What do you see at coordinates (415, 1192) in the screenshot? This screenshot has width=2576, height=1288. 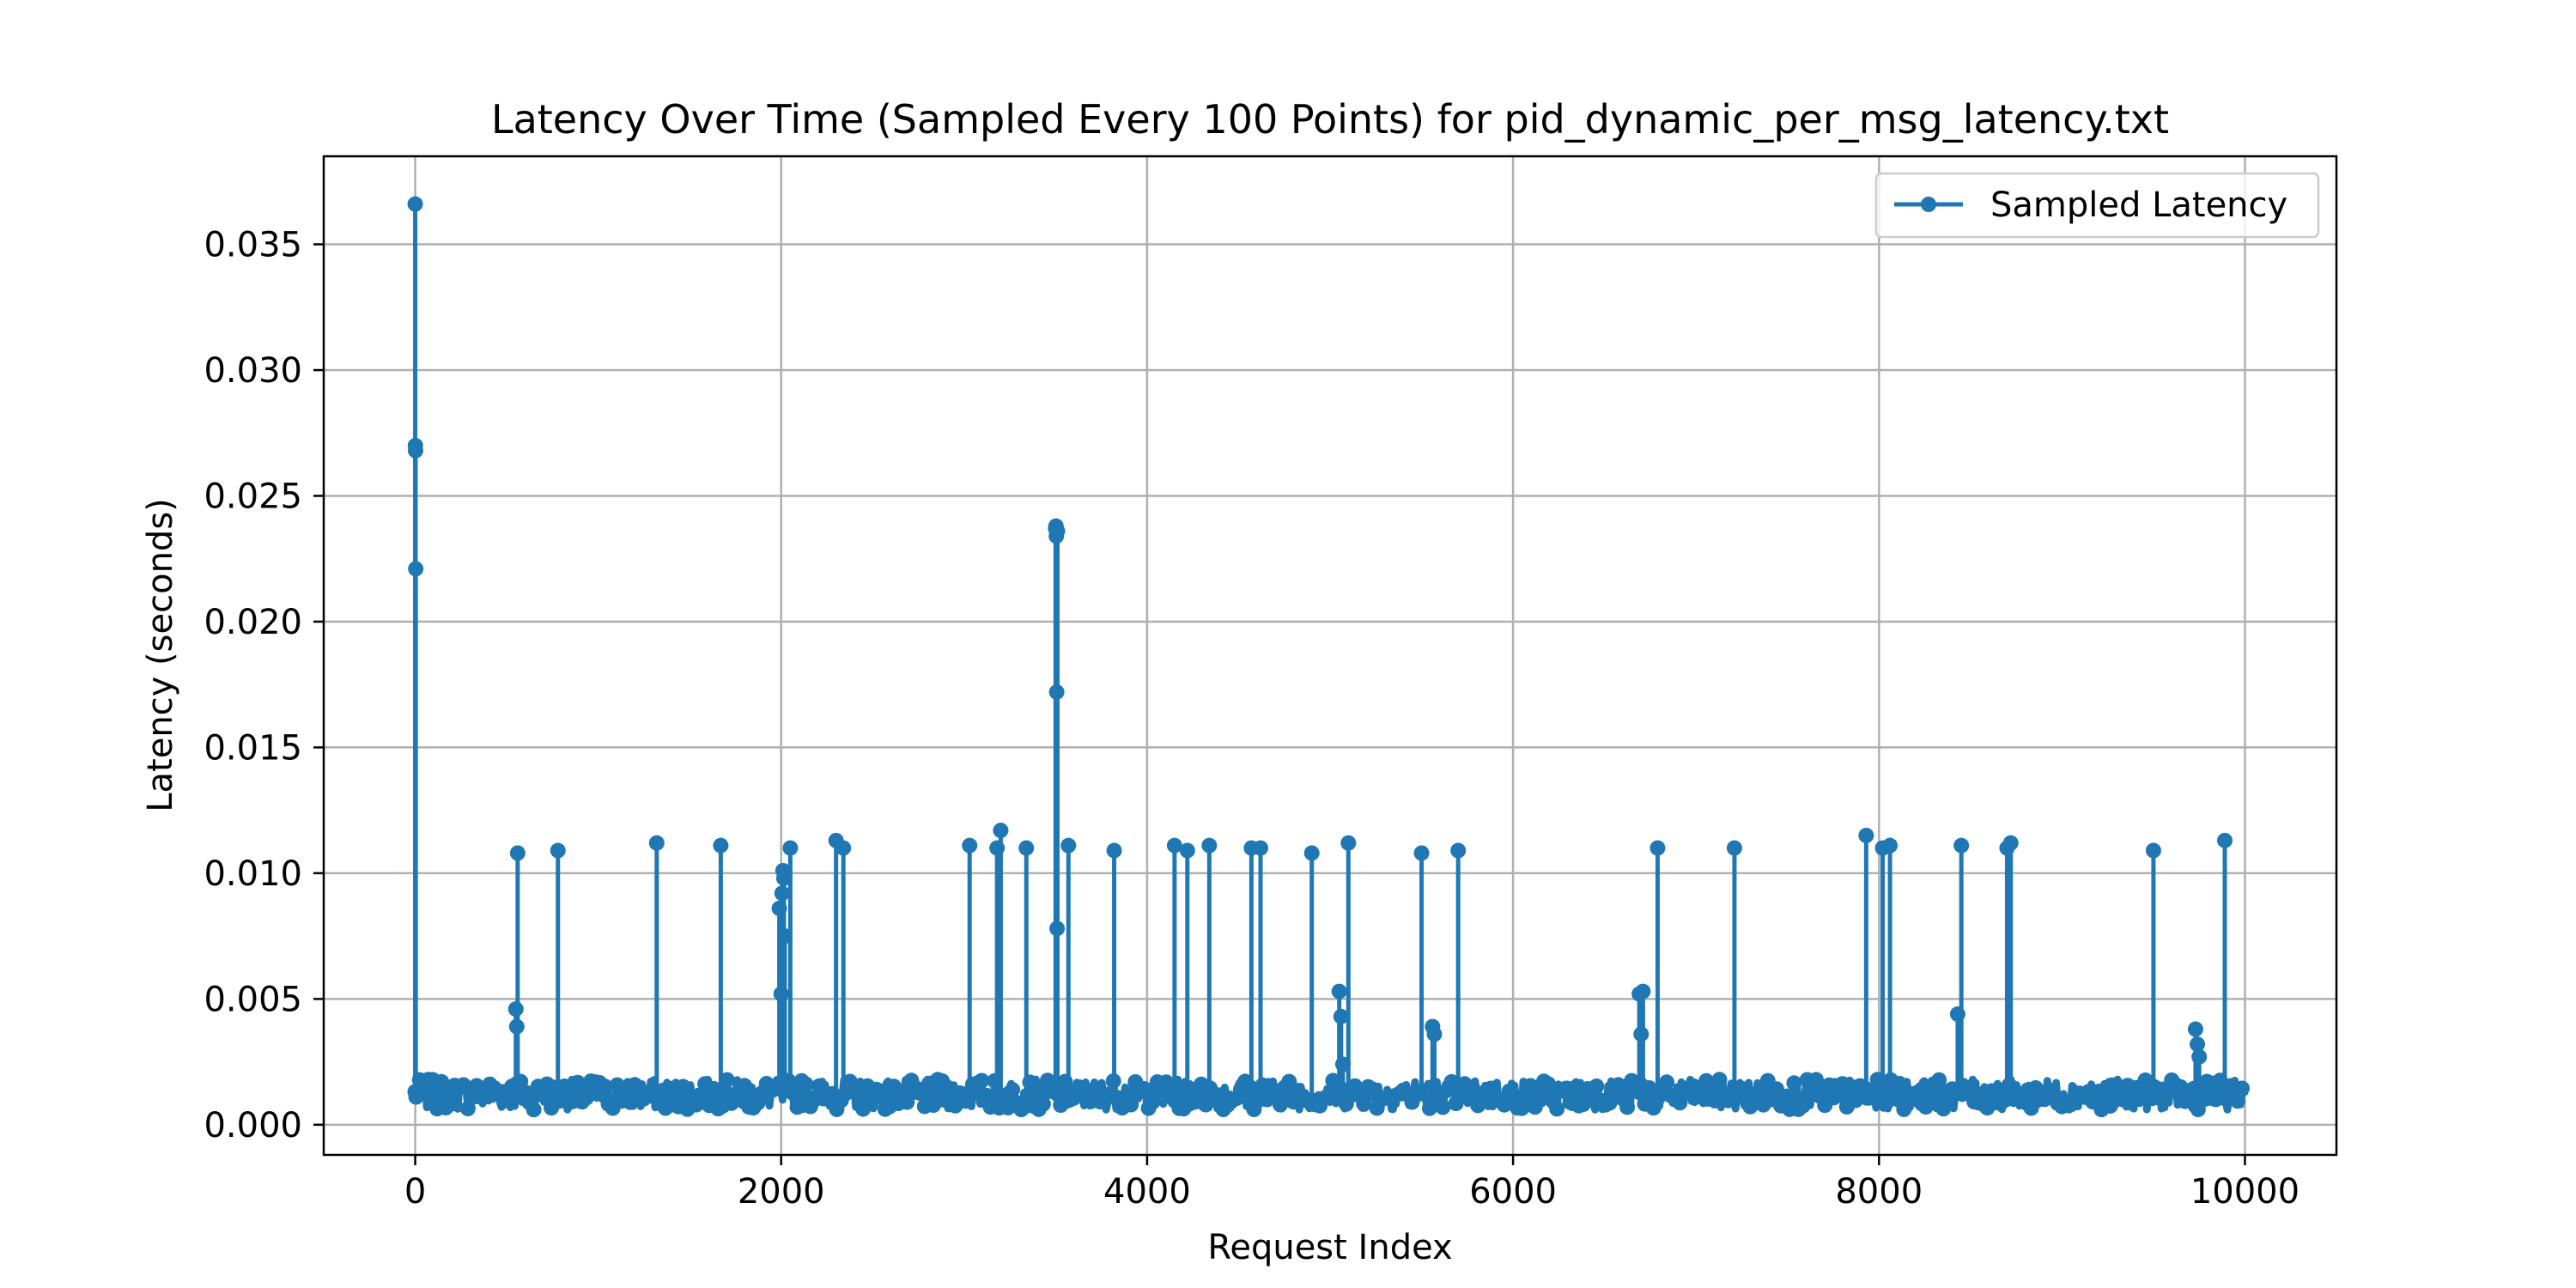 I see `x-tick-label: 0` at bounding box center [415, 1192].